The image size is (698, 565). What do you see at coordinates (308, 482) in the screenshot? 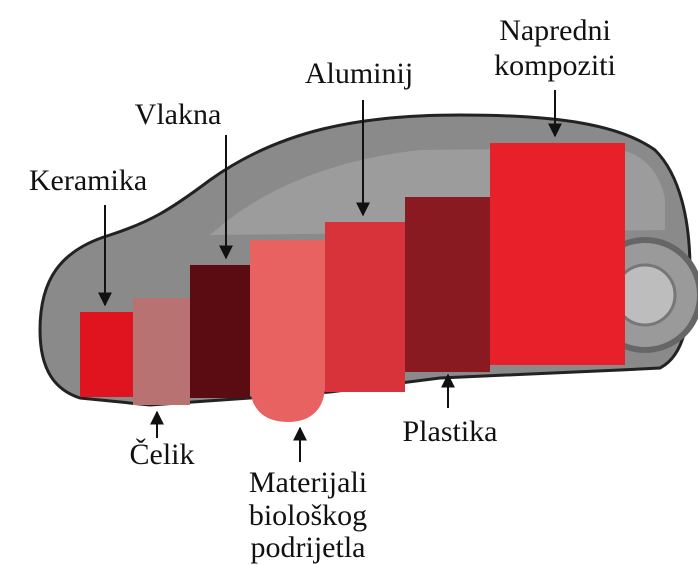
I see `label: Materijali` at bounding box center [308, 482].